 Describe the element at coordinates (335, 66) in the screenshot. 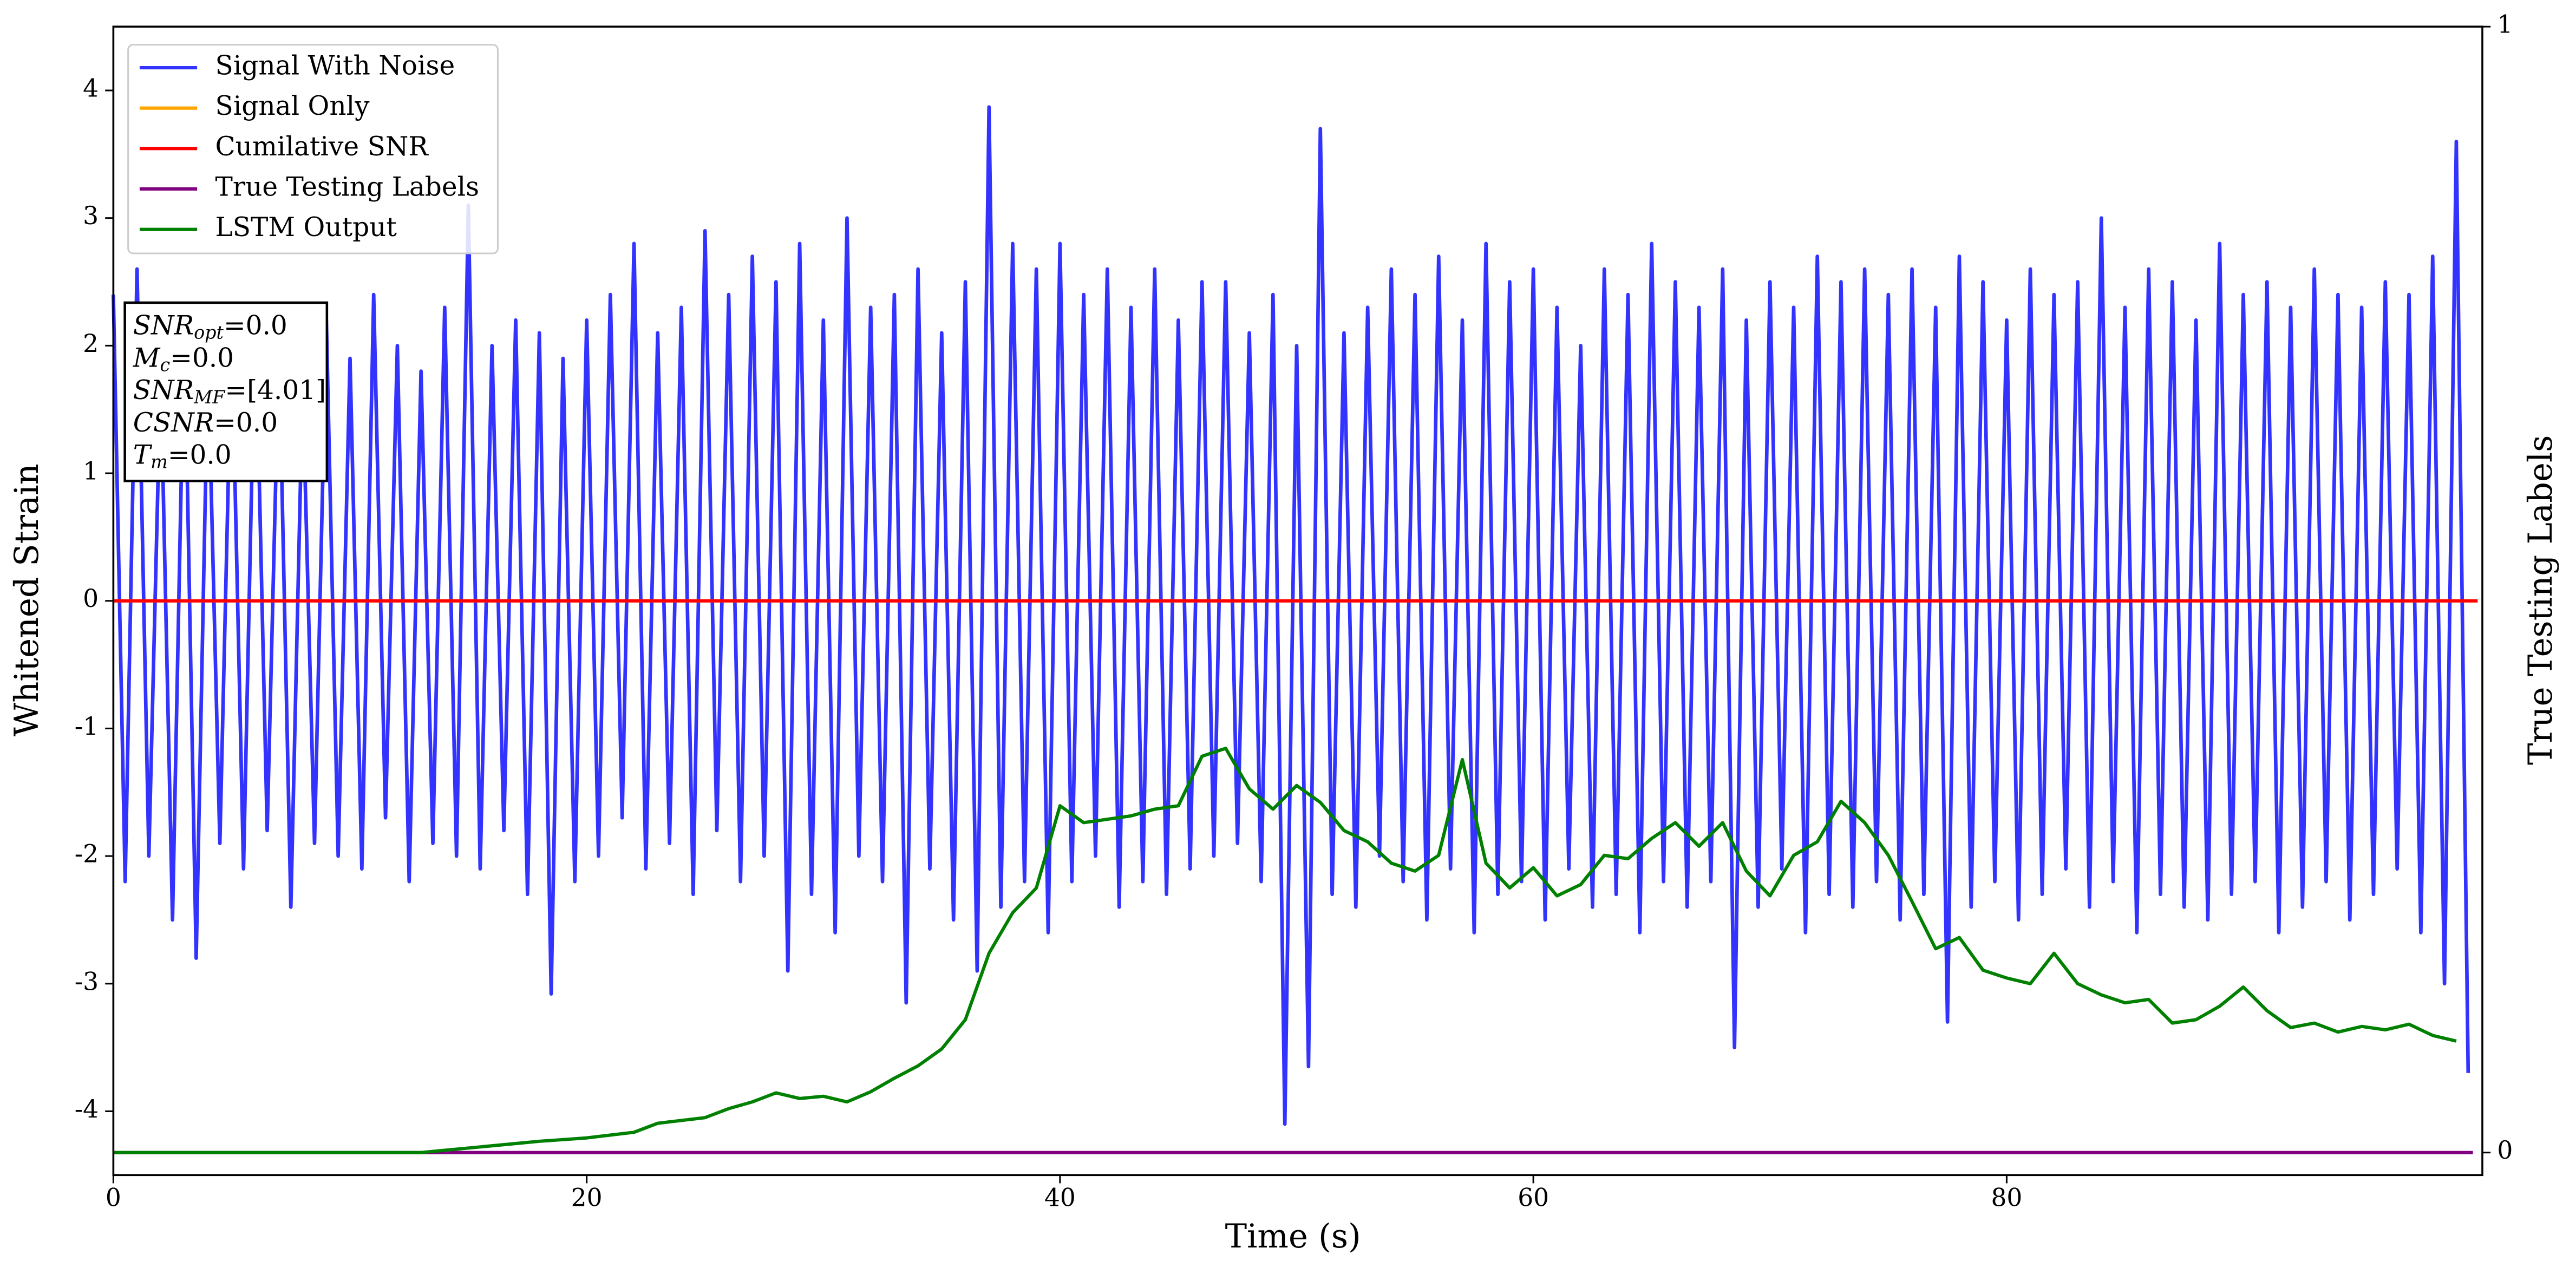

I see `legend-label: Signal With Noise` at that location.